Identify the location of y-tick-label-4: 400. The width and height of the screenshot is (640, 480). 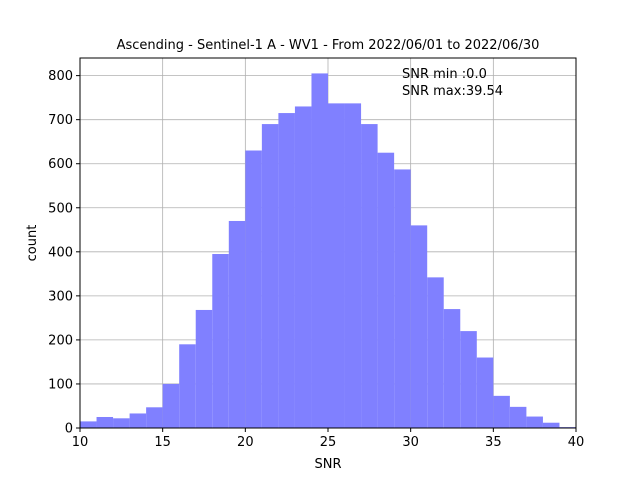
(60, 252).